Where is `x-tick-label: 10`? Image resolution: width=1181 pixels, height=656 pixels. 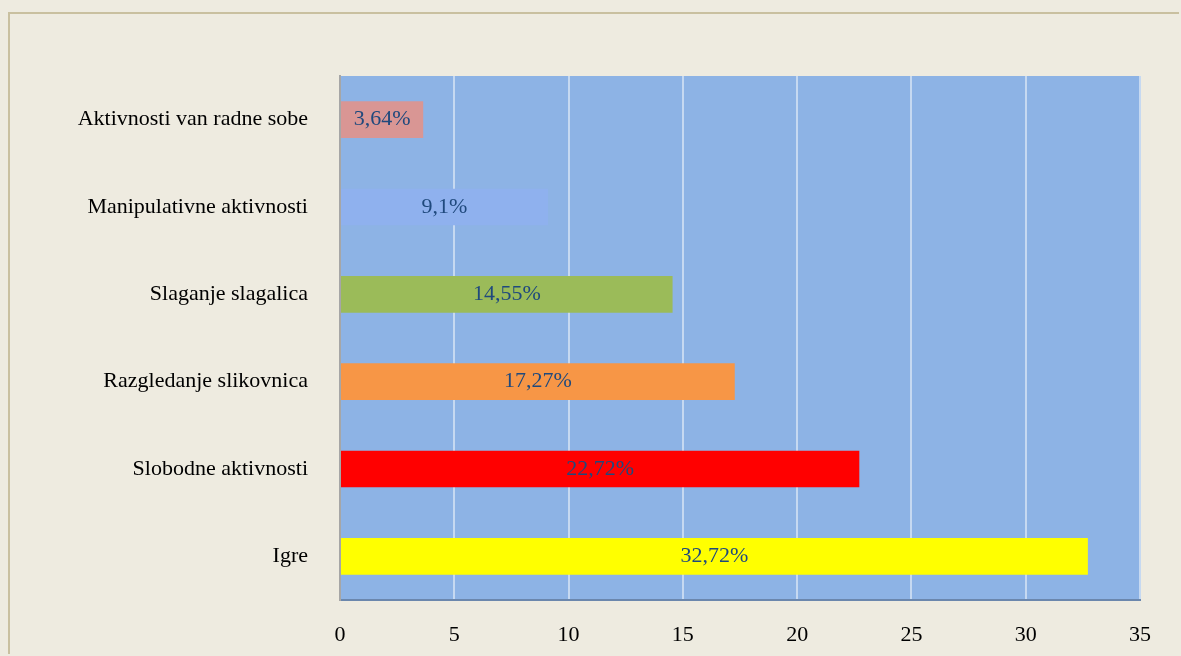 x-tick-label: 10 is located at coordinates (568, 633).